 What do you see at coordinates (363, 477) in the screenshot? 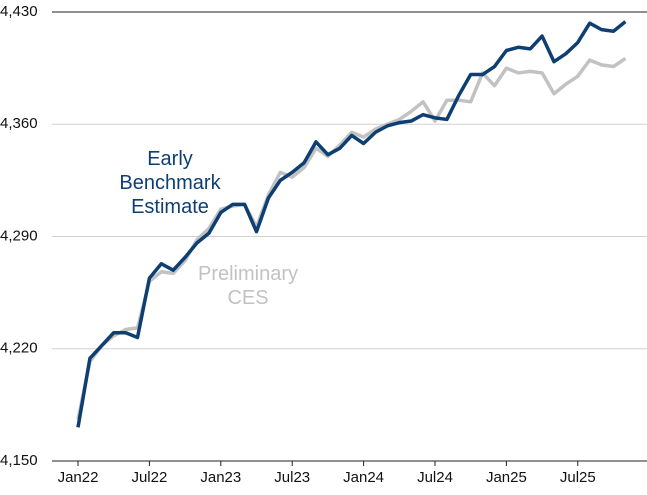
I see `x-tick-label: Jan24` at bounding box center [363, 477].